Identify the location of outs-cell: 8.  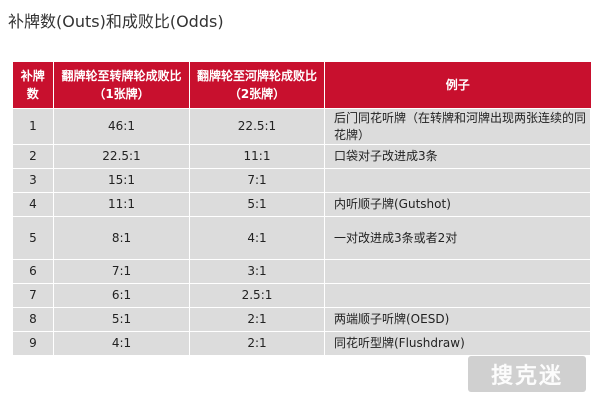
(33, 319).